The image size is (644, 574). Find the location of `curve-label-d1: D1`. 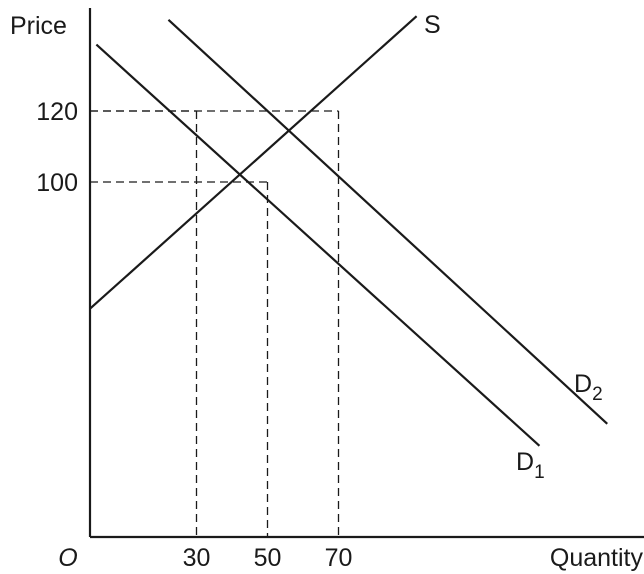

curve-label-d1: D1 is located at coordinates (530, 465).